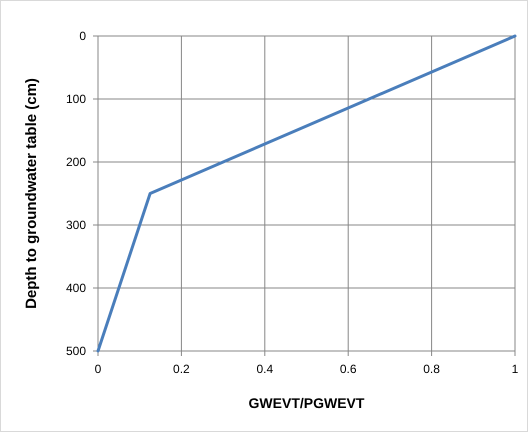  Describe the element at coordinates (515, 369) in the screenshot. I see `x-tick-label: 1` at that location.